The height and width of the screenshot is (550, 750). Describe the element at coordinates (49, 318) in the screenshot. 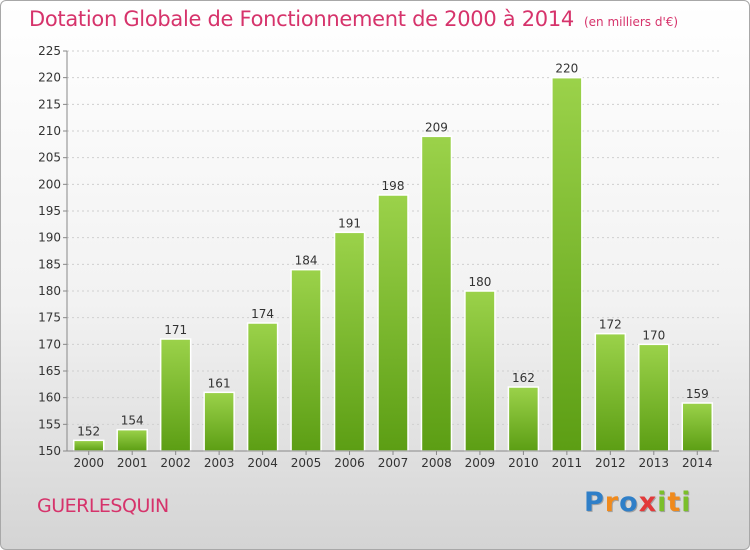

I see `y-tick-label-175: 175` at that location.